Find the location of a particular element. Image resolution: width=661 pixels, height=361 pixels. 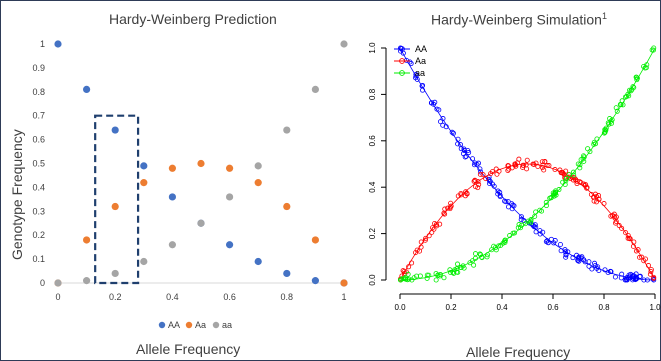

chart2-x-tick: 0.2 is located at coordinates (451, 307).